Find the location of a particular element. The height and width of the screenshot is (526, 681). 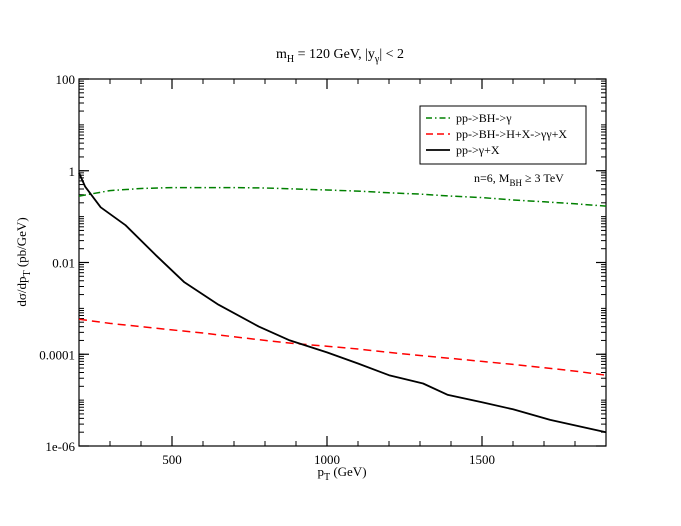

y-axis-title: dσ/dpT (pb/GeV) is located at coordinates (23, 261).